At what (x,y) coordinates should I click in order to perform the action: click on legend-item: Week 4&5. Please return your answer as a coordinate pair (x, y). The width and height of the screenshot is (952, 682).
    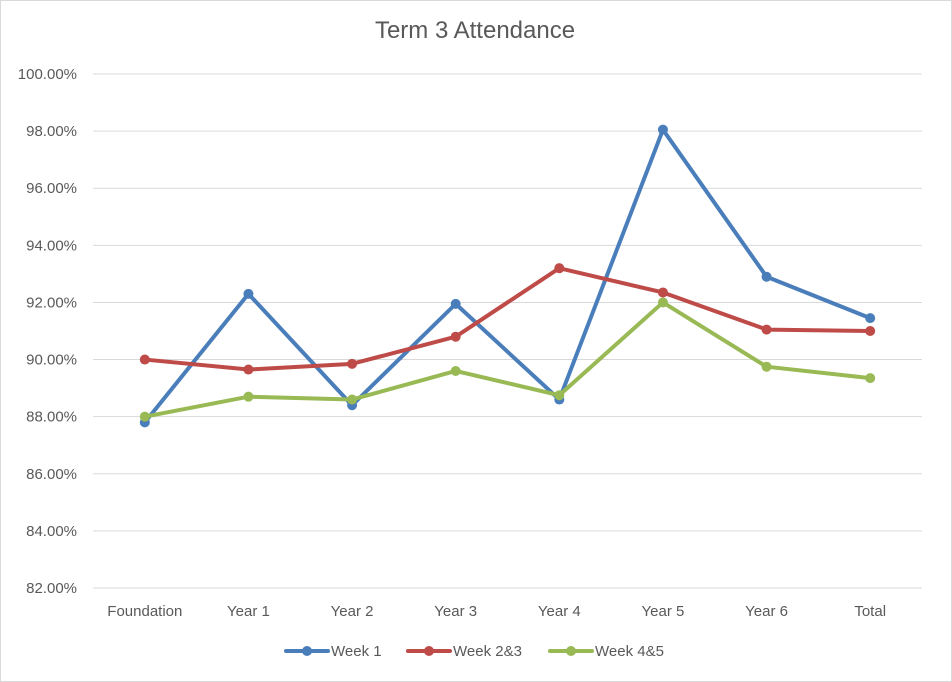
    Looking at the image, I should click on (606, 651).